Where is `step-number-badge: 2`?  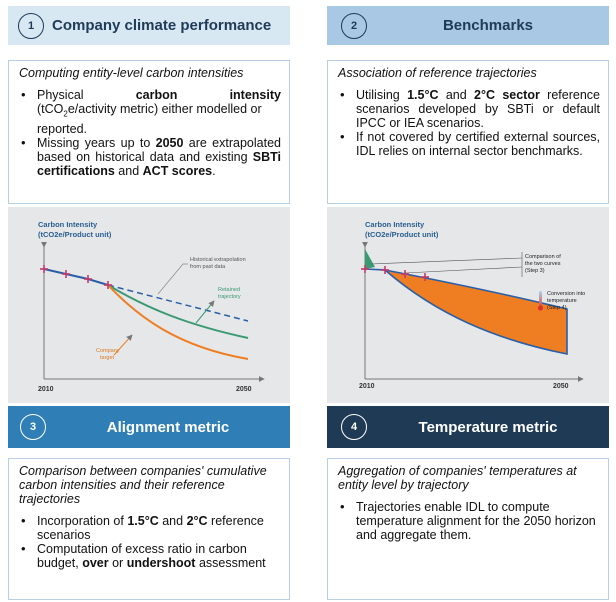
step-number-badge: 2 is located at coordinates (354, 25).